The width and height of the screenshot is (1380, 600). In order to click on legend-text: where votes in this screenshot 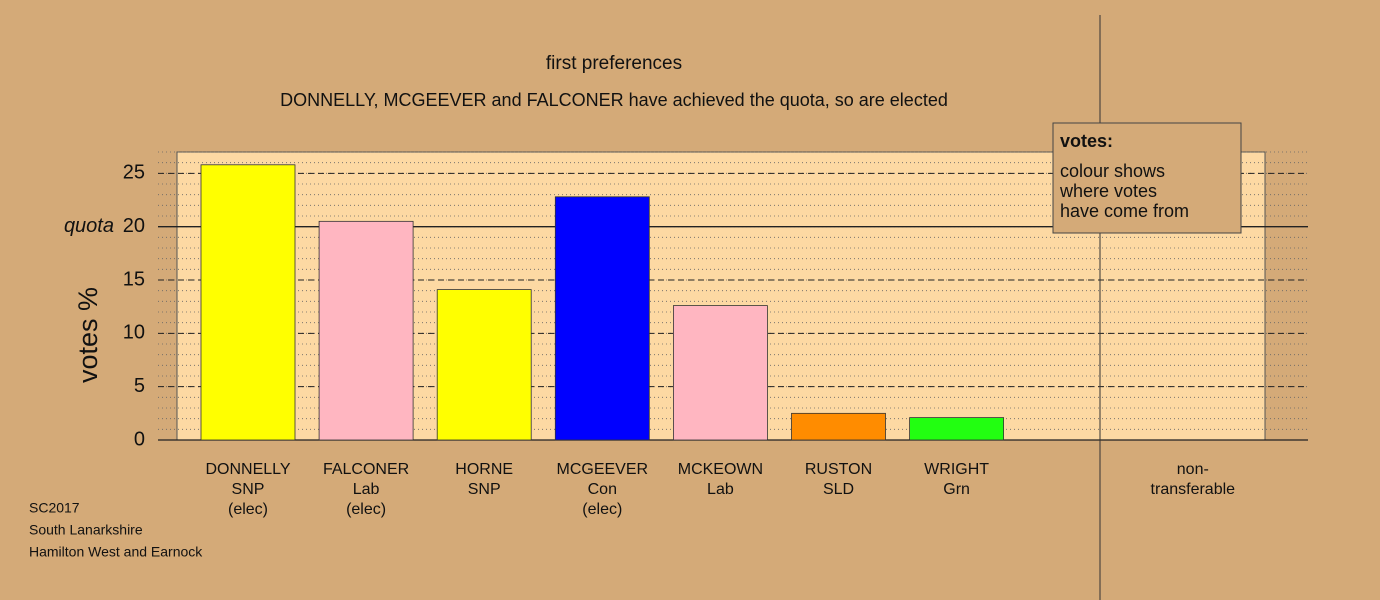, I will do `click(1108, 191)`.